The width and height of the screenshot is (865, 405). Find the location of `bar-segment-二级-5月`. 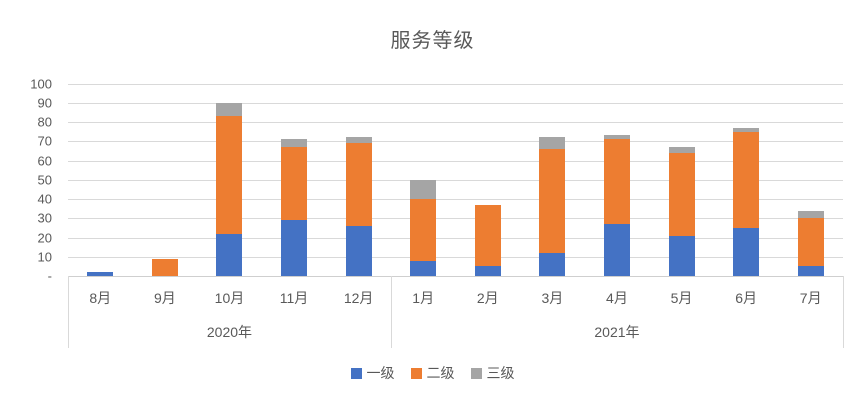

bar-segment-二级-5月 is located at coordinates (681, 194).